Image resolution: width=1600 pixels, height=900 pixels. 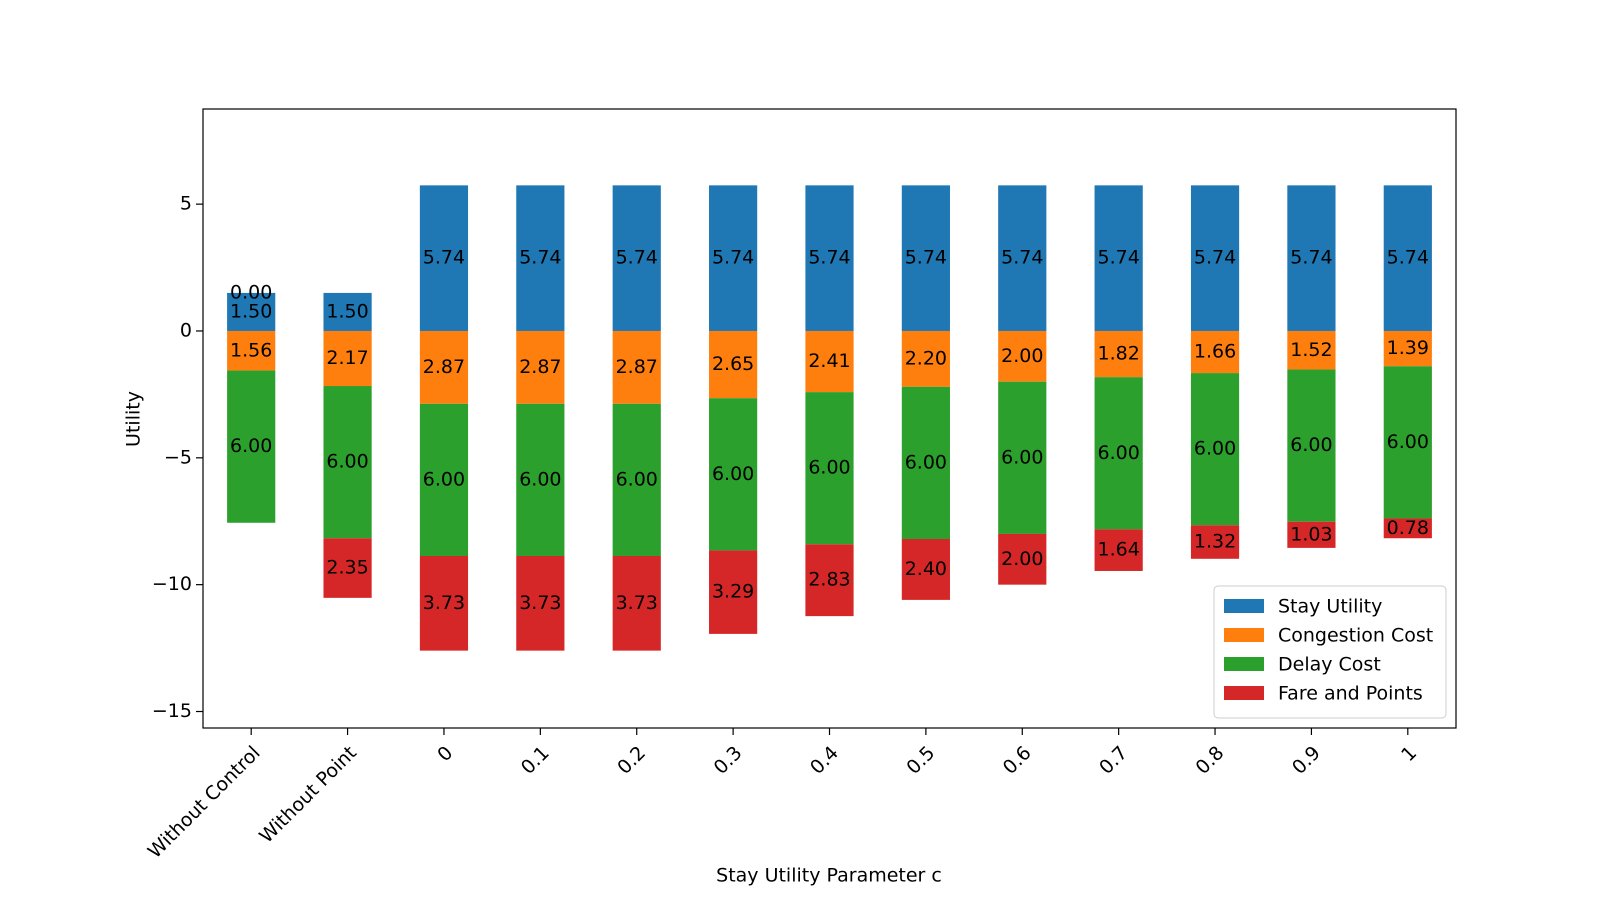 I want to click on y-tick-label: −10, so click(x=172, y=584).